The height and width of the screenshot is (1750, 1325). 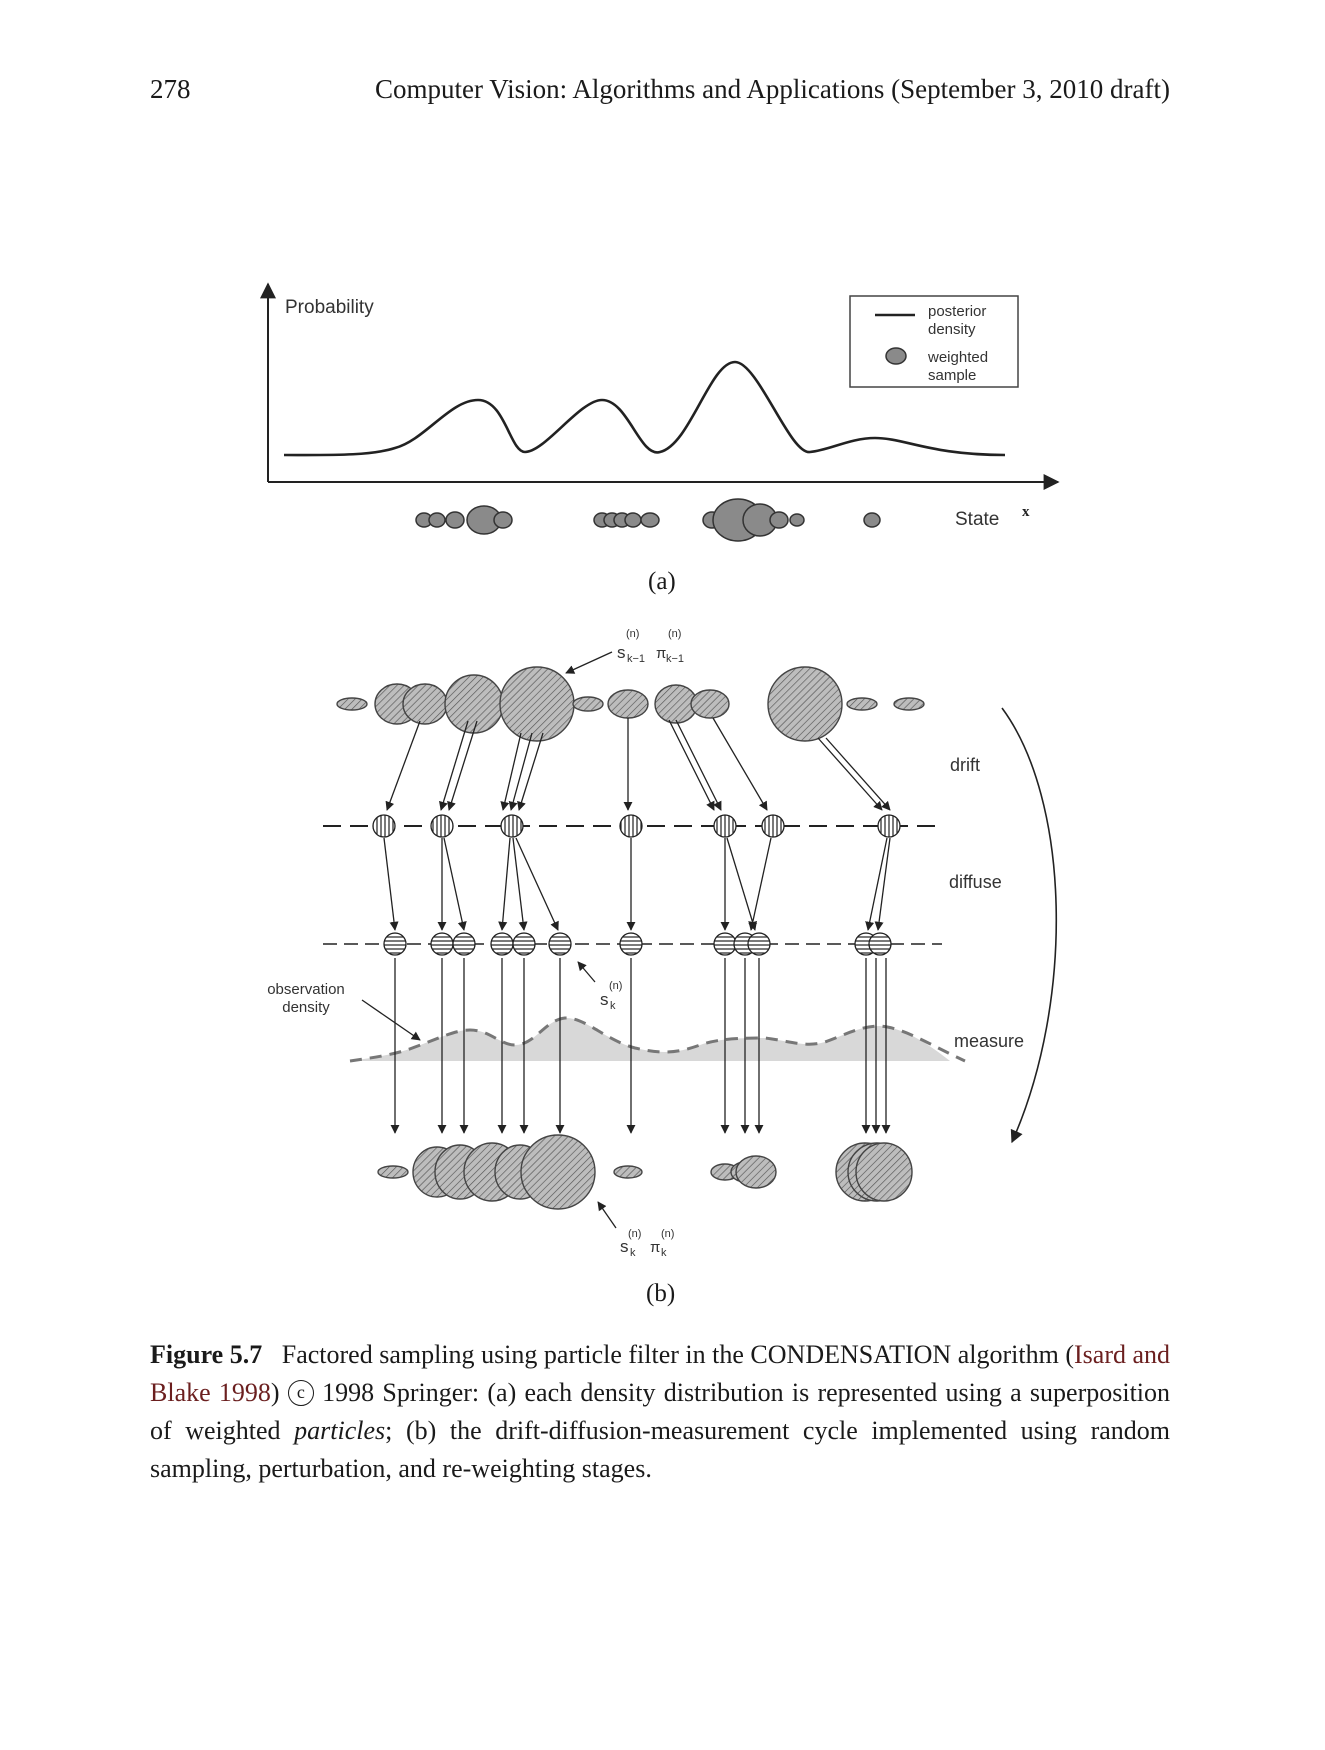 What do you see at coordinates (650, 646) in the screenshot?
I see `prior-symbol: s (n) k−1 π (n) k−1` at bounding box center [650, 646].